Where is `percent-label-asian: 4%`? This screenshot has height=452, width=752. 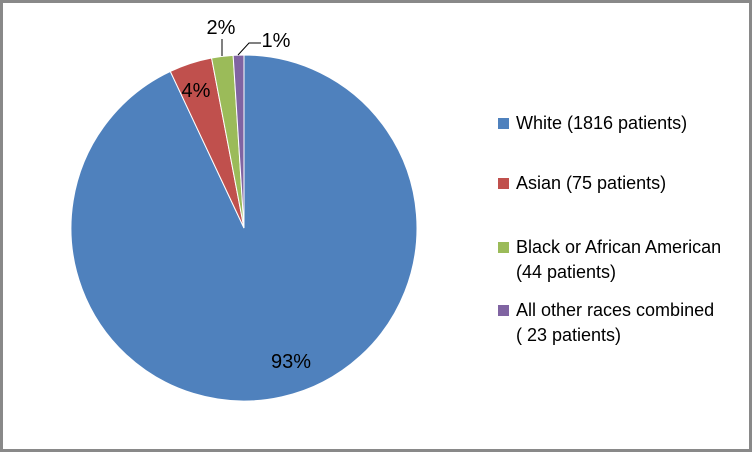
percent-label-asian: 4% is located at coordinates (196, 91).